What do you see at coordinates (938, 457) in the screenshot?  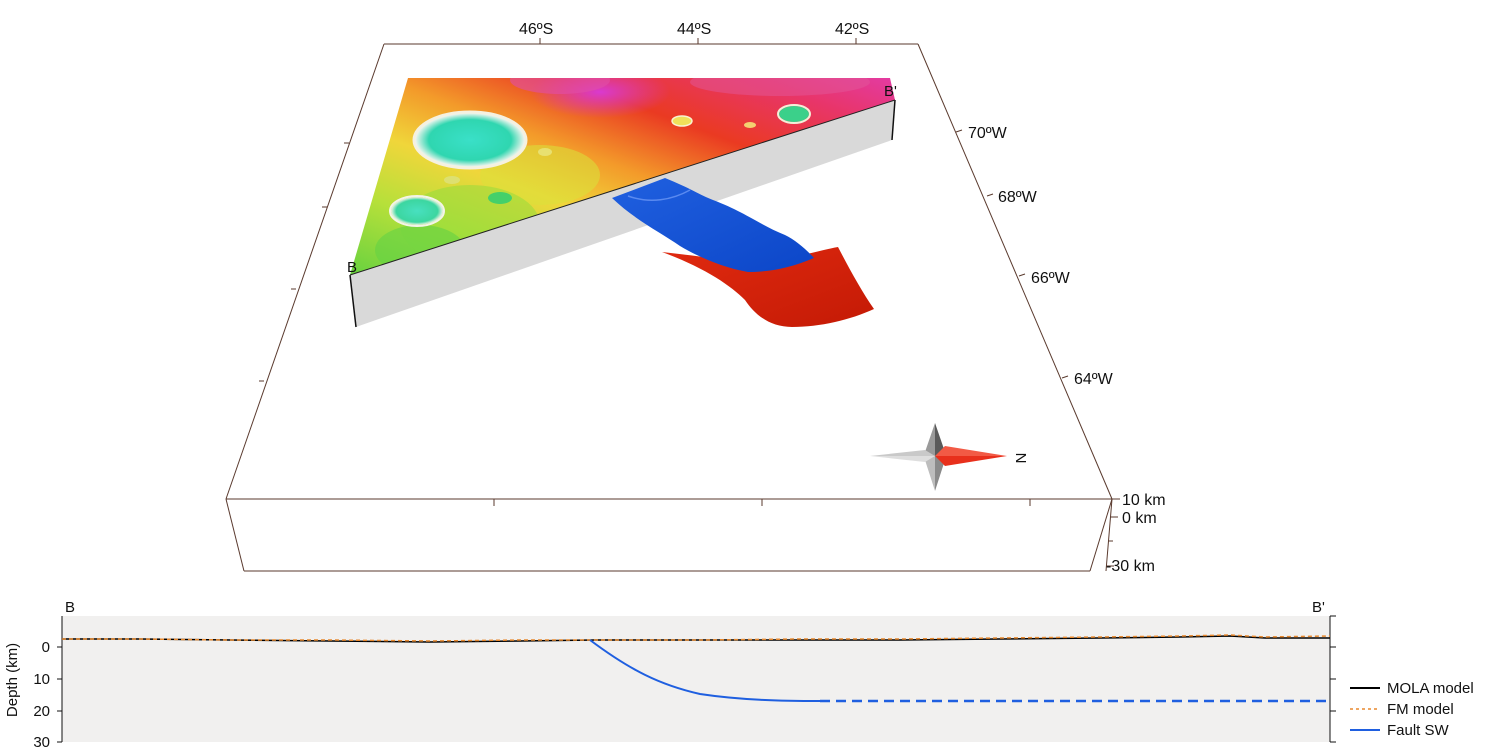 I see `compass-rose-icon` at bounding box center [938, 457].